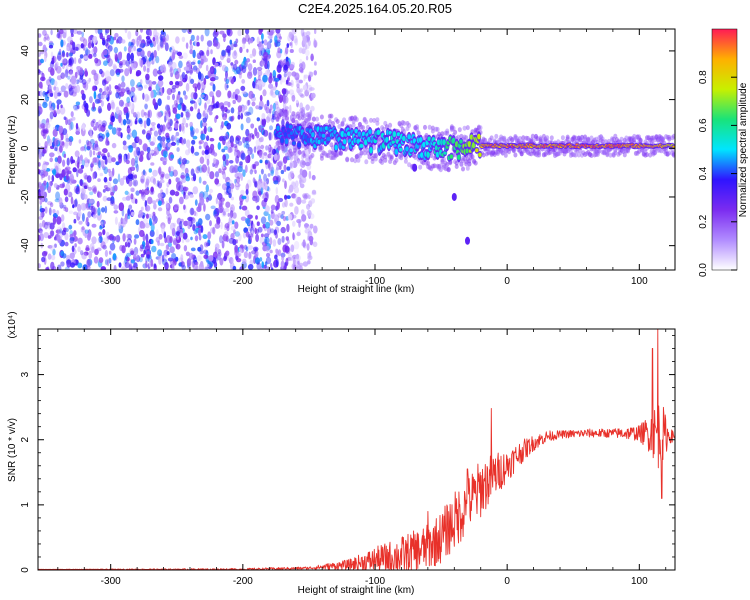 Image resolution: width=750 pixels, height=600 pixels. I want to click on spectrogram-x-tick-label: -300, so click(111, 281).